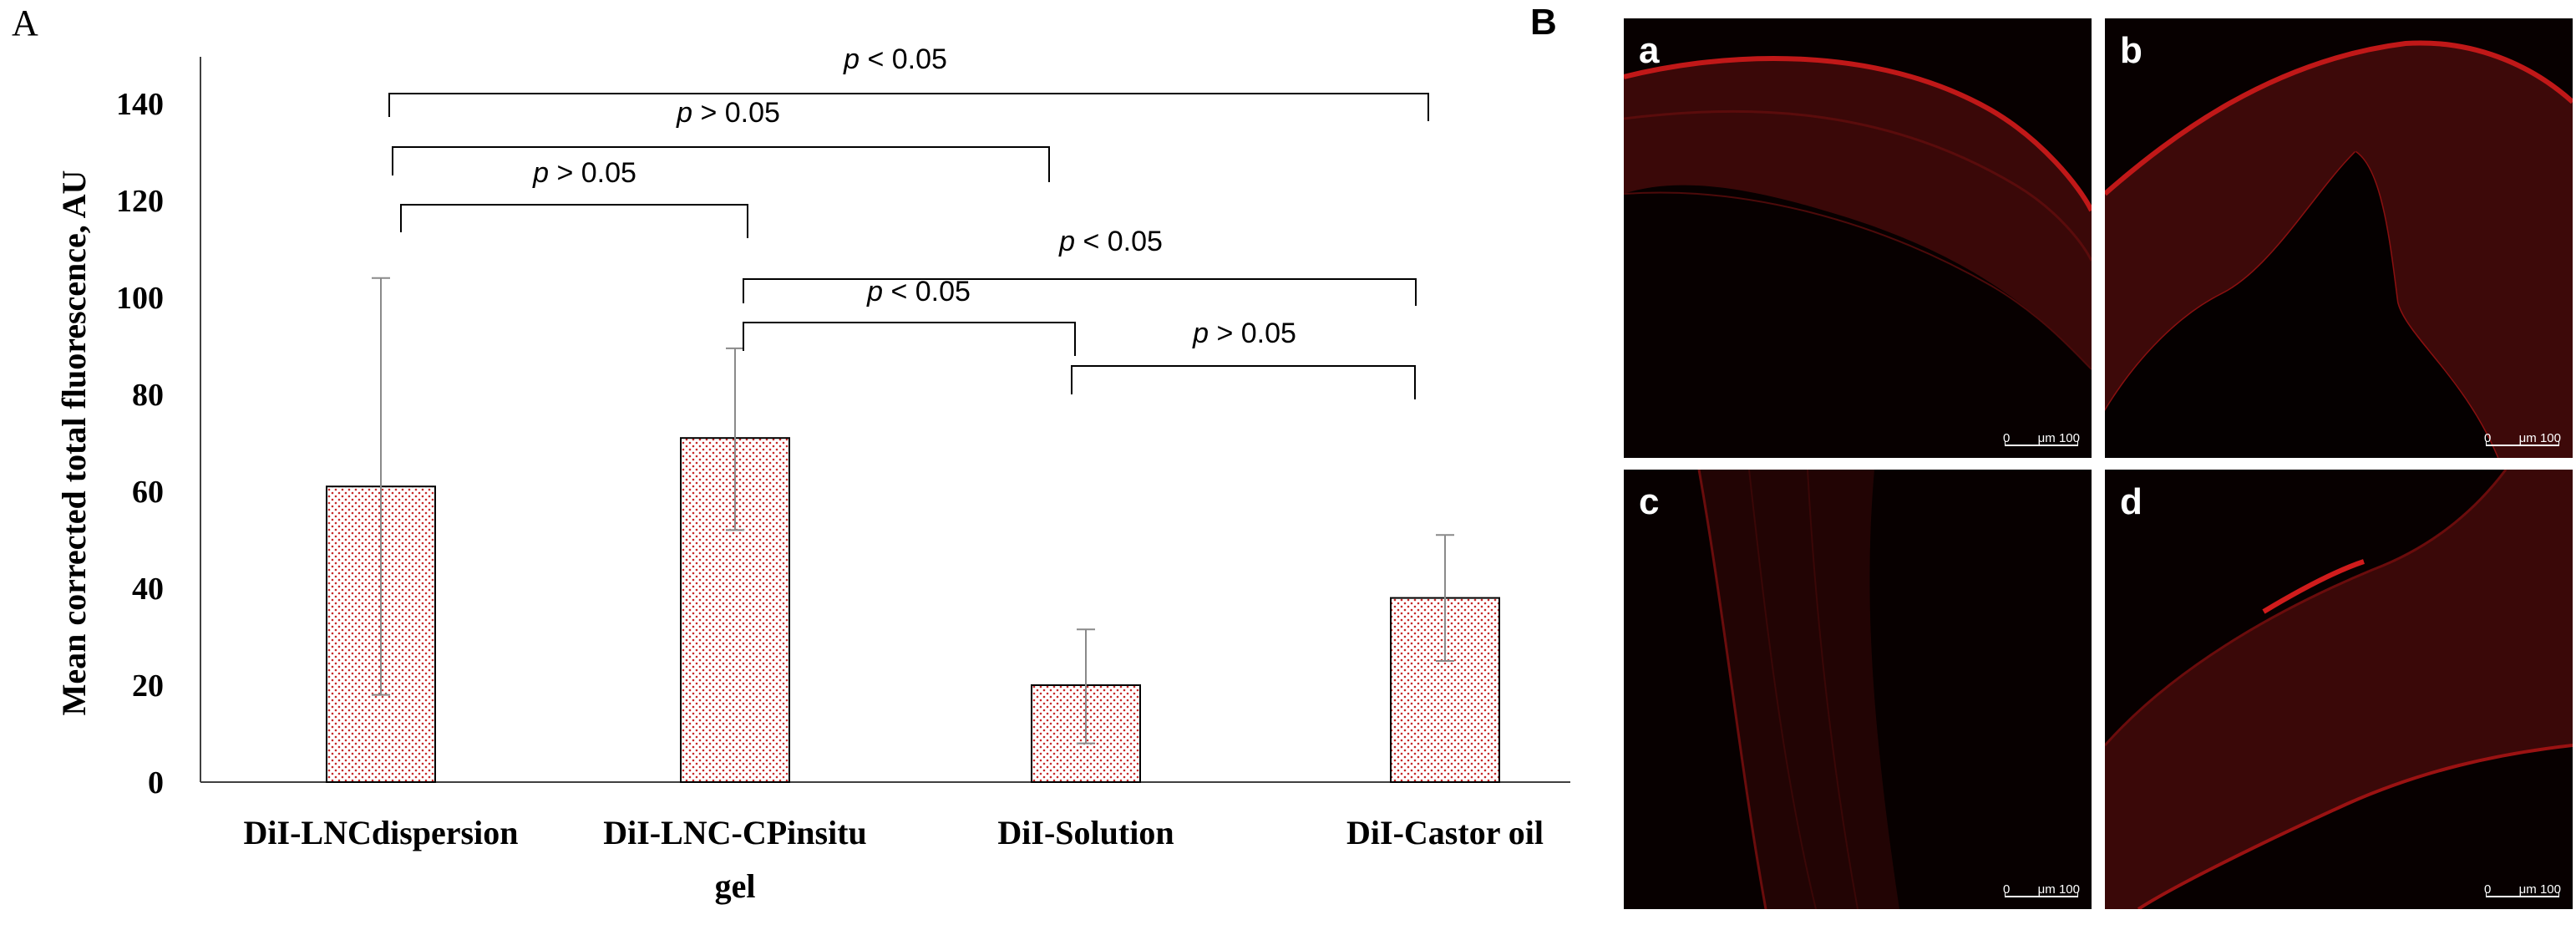 Image resolution: width=2576 pixels, height=930 pixels. I want to click on y-tick-label: 120, so click(140, 201).